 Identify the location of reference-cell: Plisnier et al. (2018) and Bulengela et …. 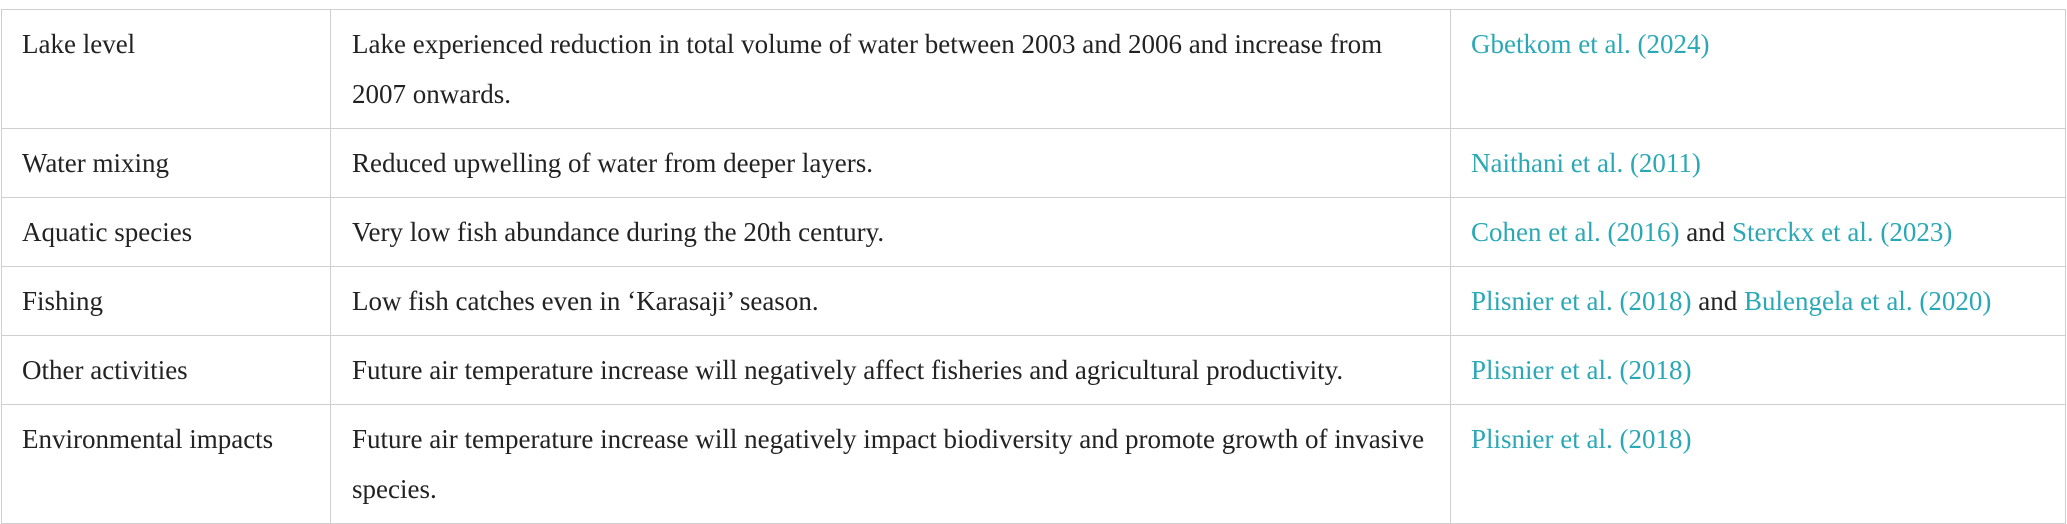
(1758, 301).